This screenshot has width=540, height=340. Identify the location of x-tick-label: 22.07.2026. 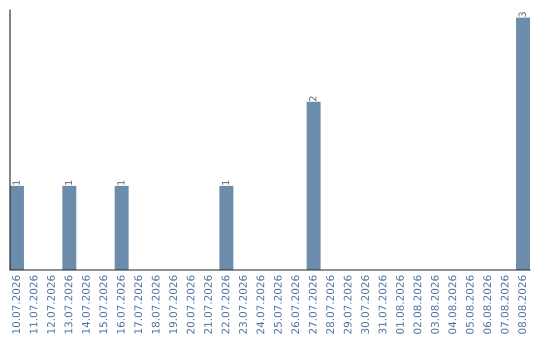
(226, 305).